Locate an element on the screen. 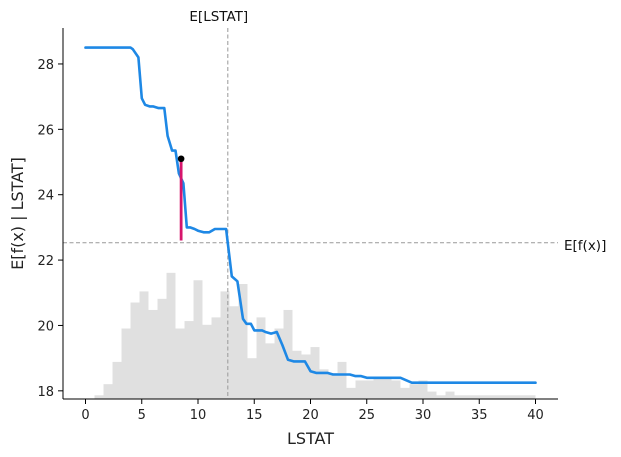 Image resolution: width=621 pixels, height=457 pixels. x-tick-label: 25 is located at coordinates (366, 415).